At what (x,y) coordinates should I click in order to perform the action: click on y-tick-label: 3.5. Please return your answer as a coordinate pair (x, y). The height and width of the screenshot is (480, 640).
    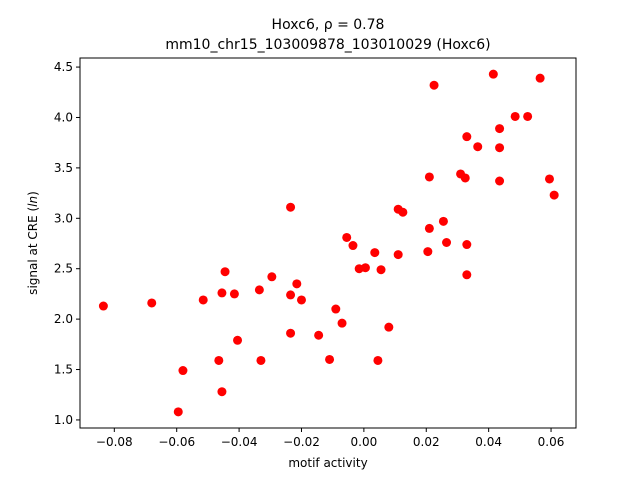
    Looking at the image, I should click on (63, 168).